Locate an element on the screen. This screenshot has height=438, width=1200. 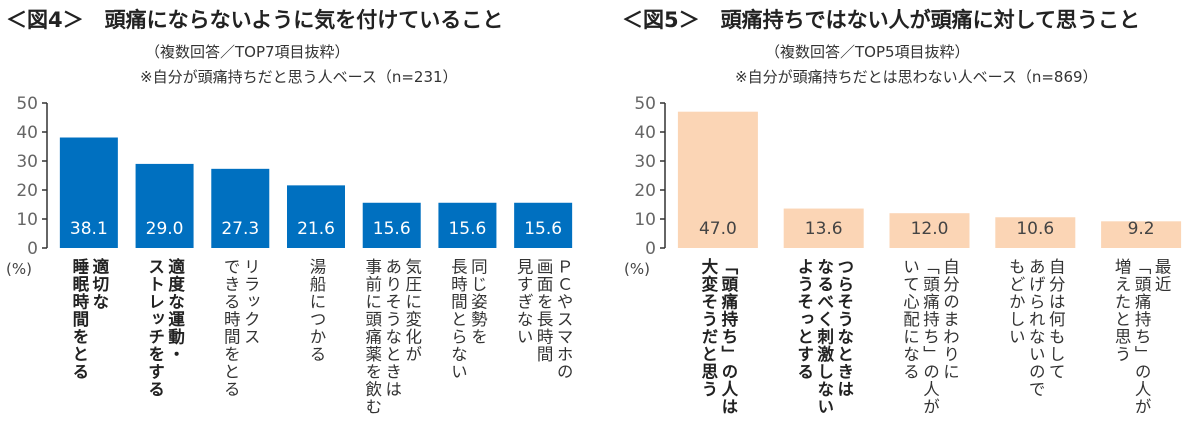
data-label: 12.0 is located at coordinates (930, 229).